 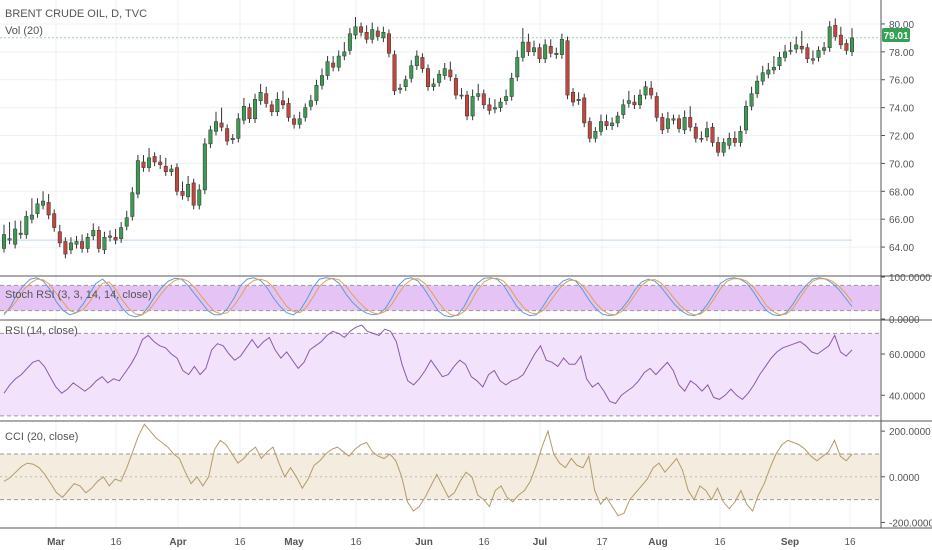 I want to click on cci-title: CCI (20, close), so click(x=41, y=437).